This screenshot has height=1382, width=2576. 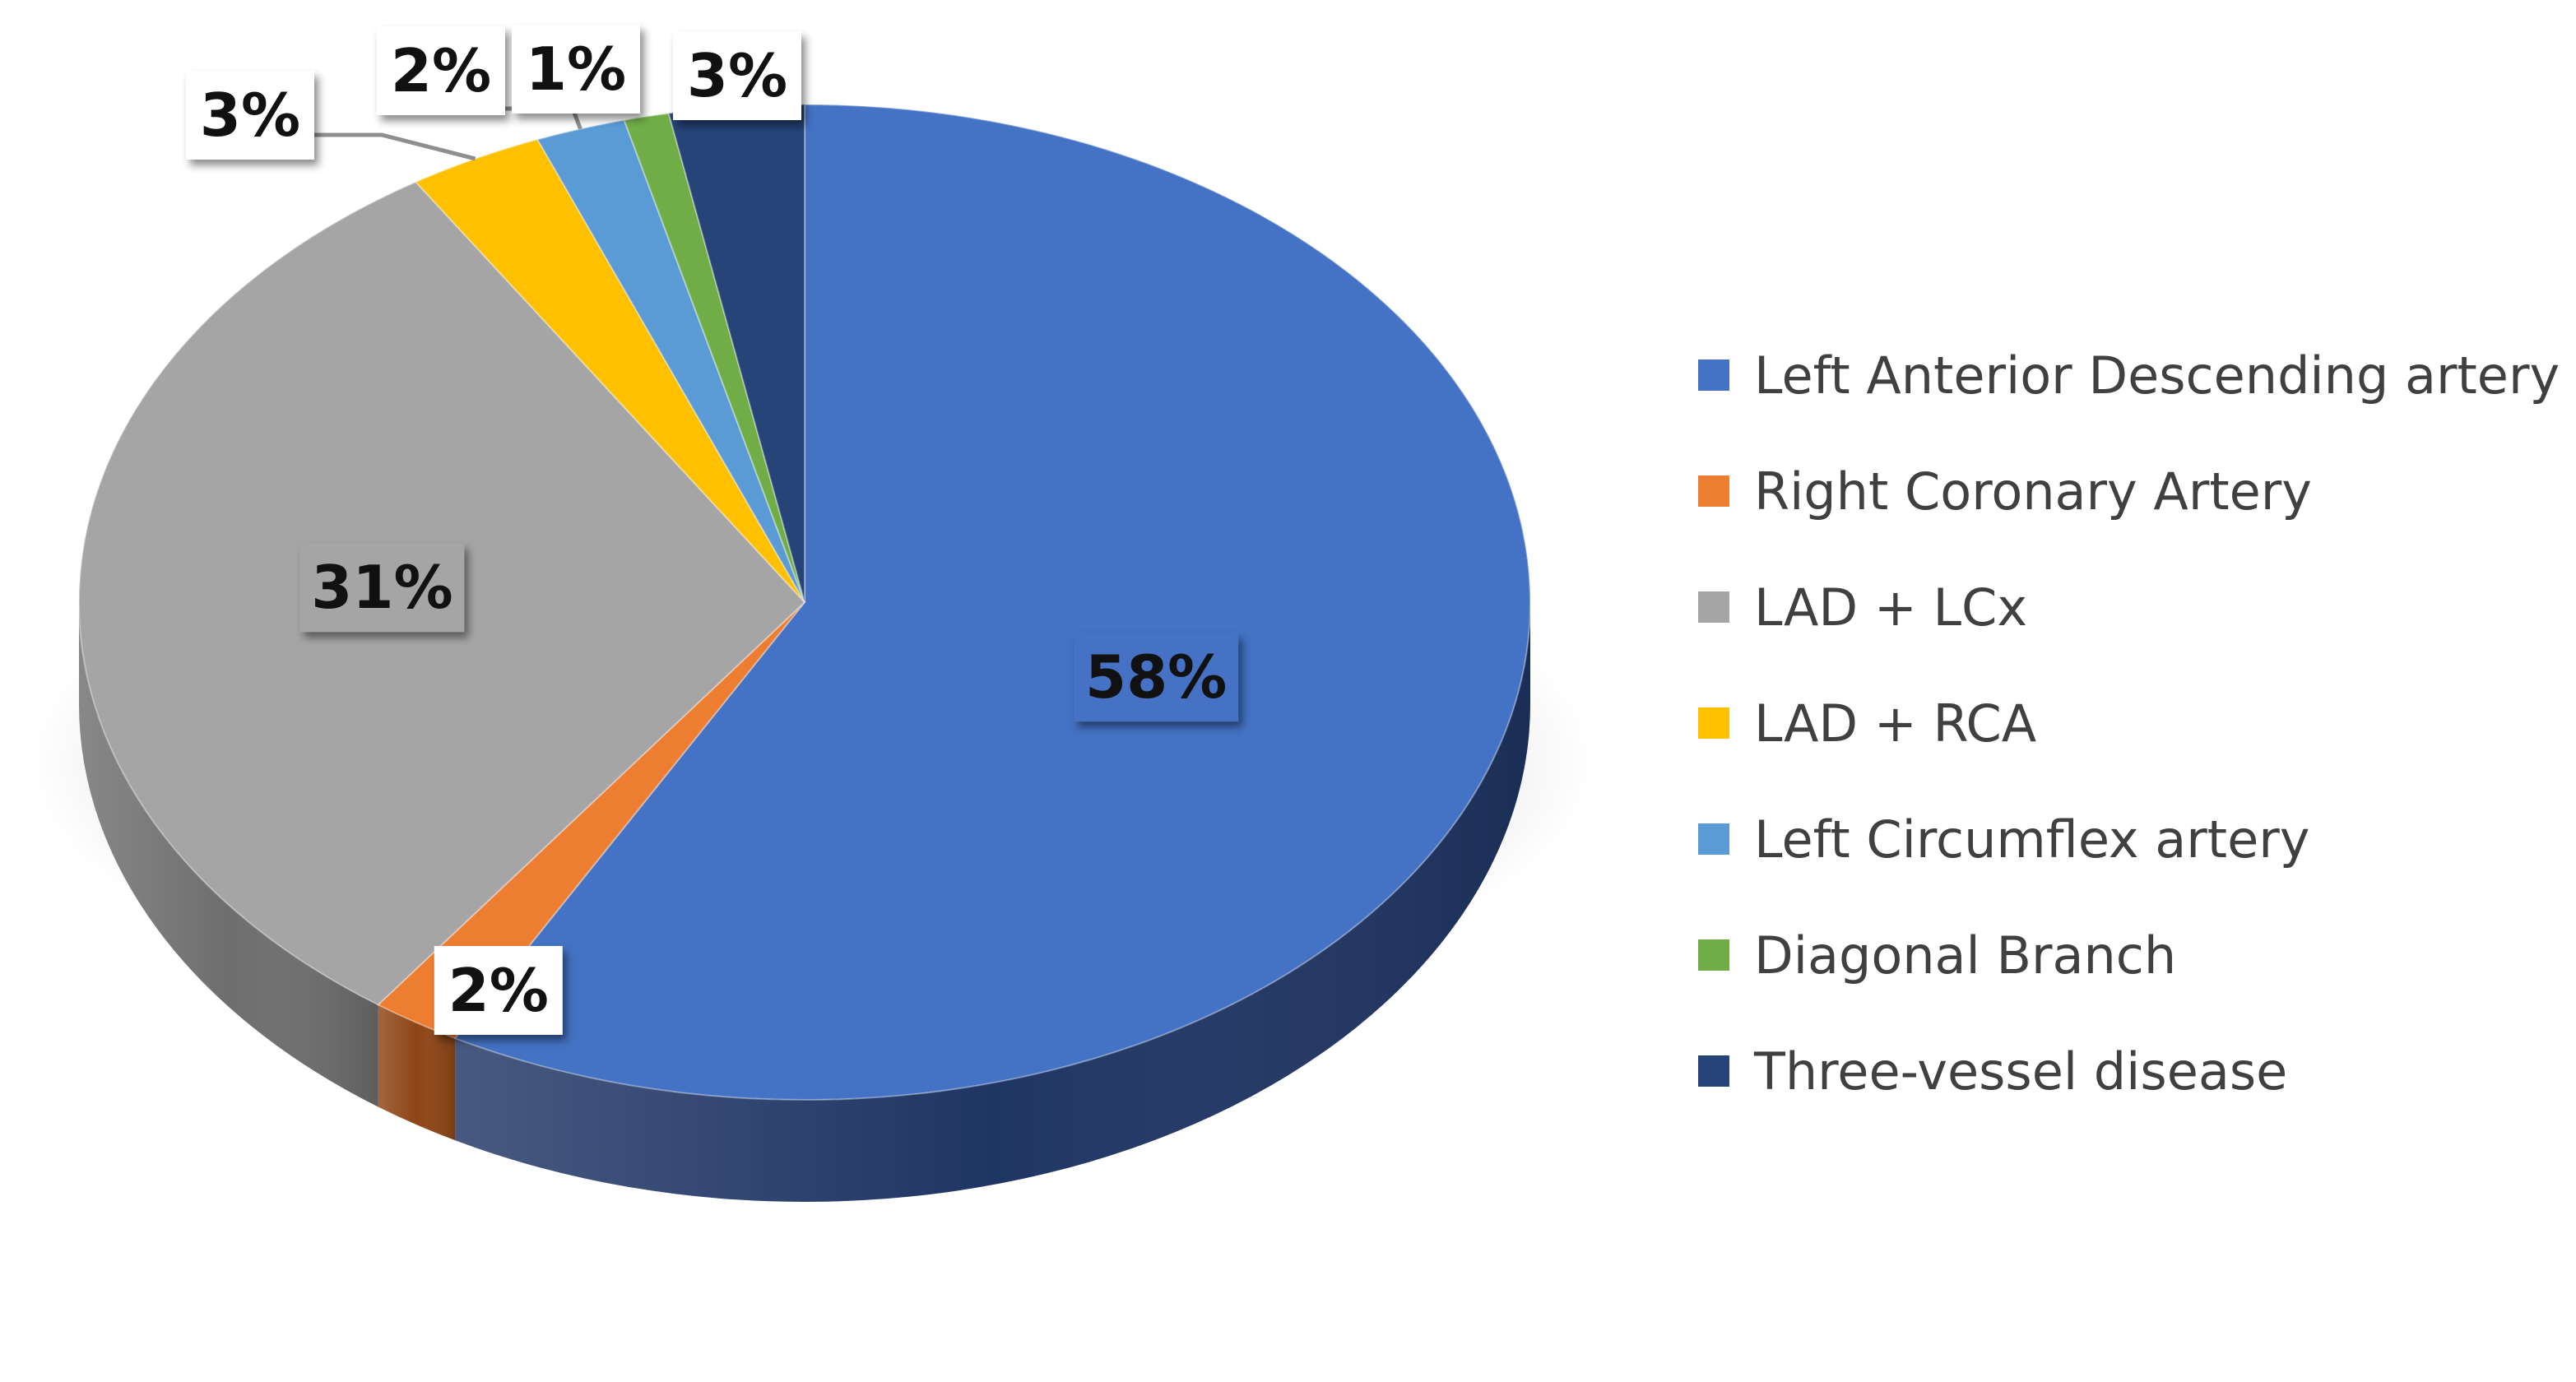 I want to click on data-label-text-6: 3%, so click(x=737, y=75).